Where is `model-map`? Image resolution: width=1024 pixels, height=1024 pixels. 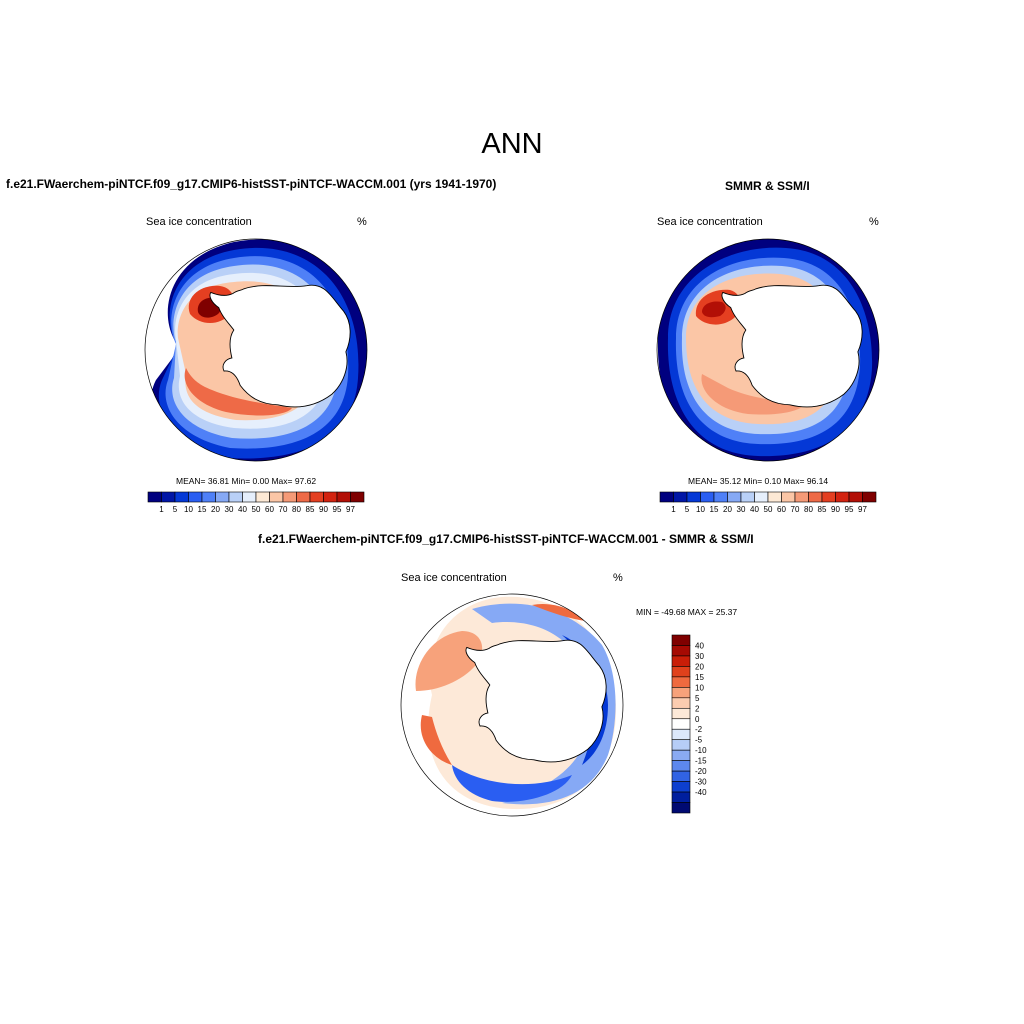
model-map is located at coordinates (256, 350).